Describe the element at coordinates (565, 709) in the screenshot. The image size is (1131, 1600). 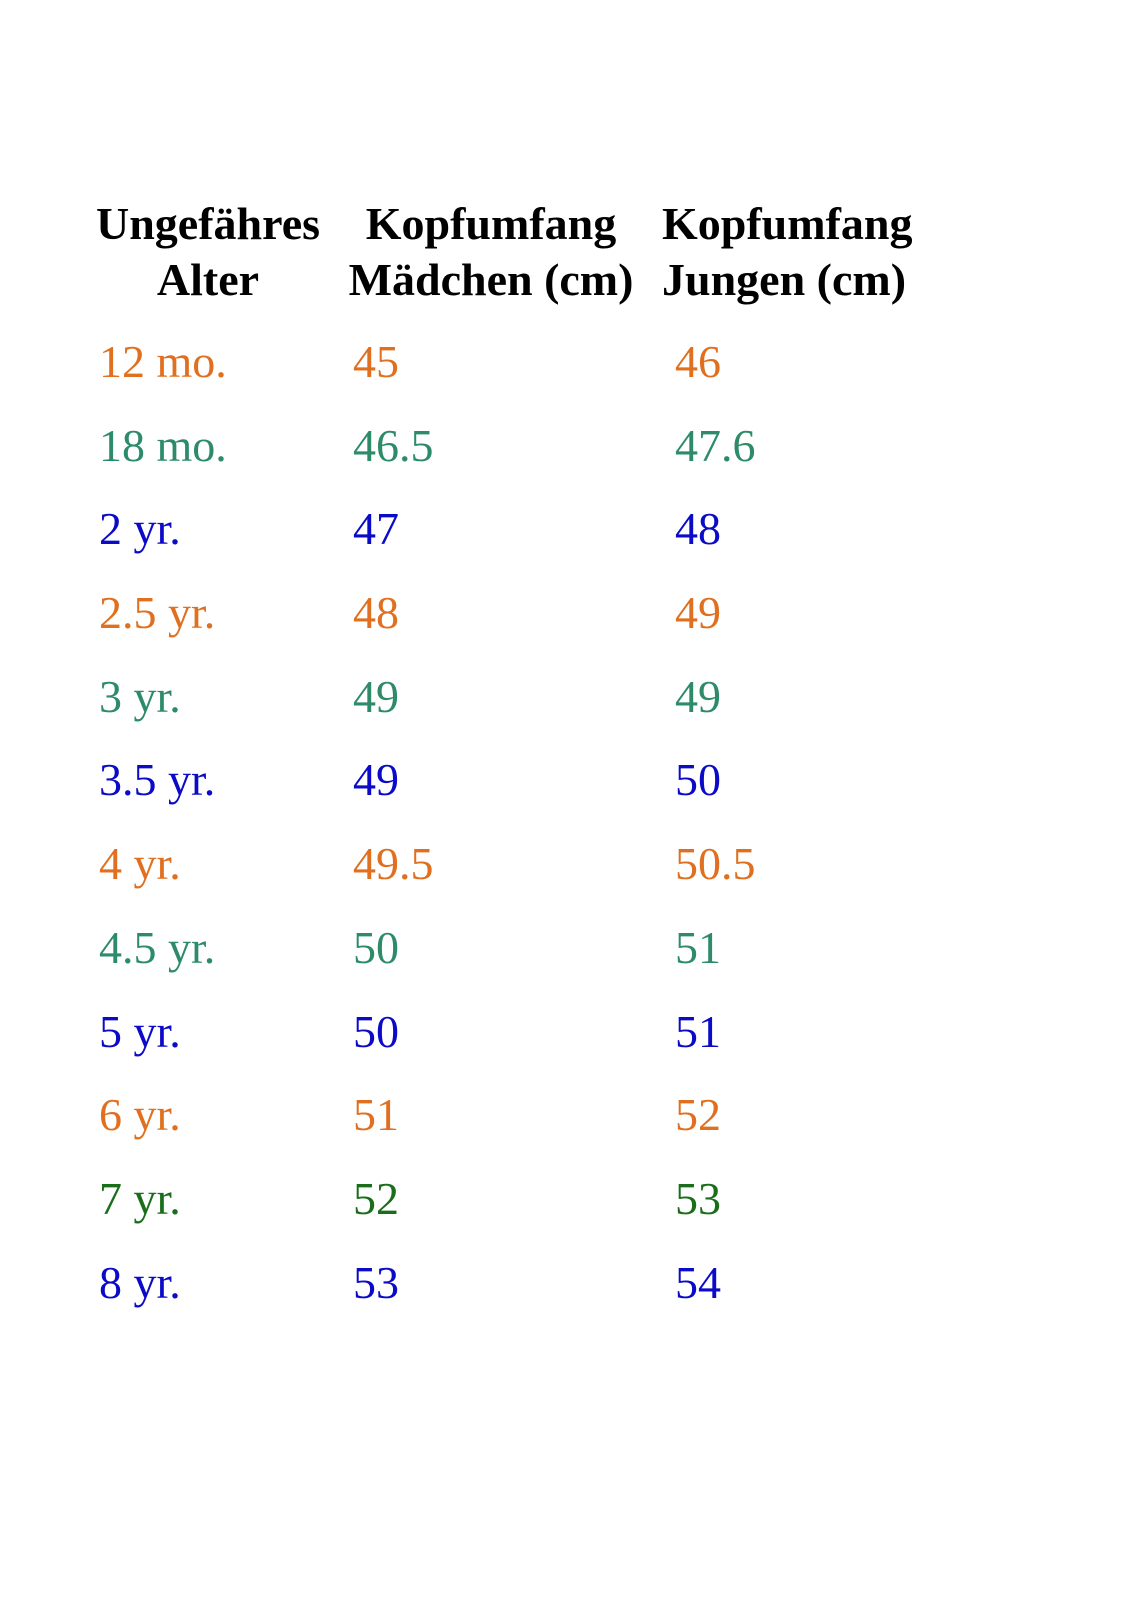
I see `table-row: 3 yr. 49 49` at that location.